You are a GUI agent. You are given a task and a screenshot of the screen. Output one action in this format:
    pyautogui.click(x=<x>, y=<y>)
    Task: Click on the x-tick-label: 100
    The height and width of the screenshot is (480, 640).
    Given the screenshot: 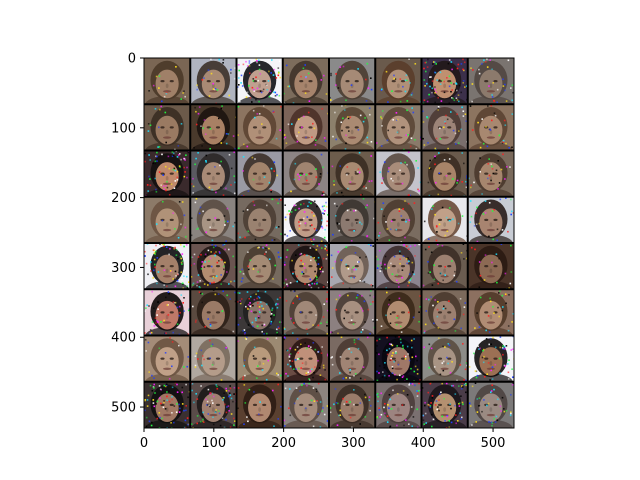 What is the action you would take?
    pyautogui.click(x=213, y=443)
    